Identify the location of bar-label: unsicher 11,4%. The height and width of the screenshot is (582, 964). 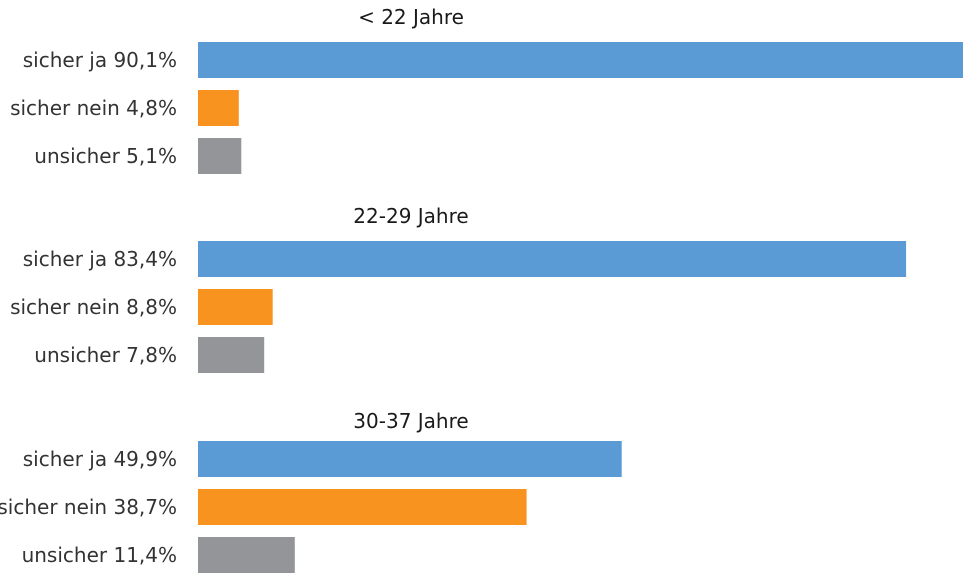
(99, 555).